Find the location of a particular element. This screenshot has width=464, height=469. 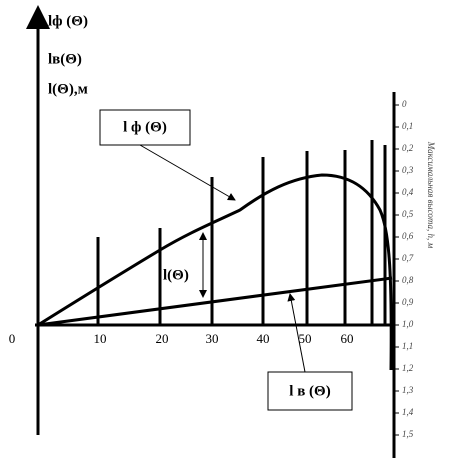

right-tick-label: 0,8 is located at coordinates (408, 280).